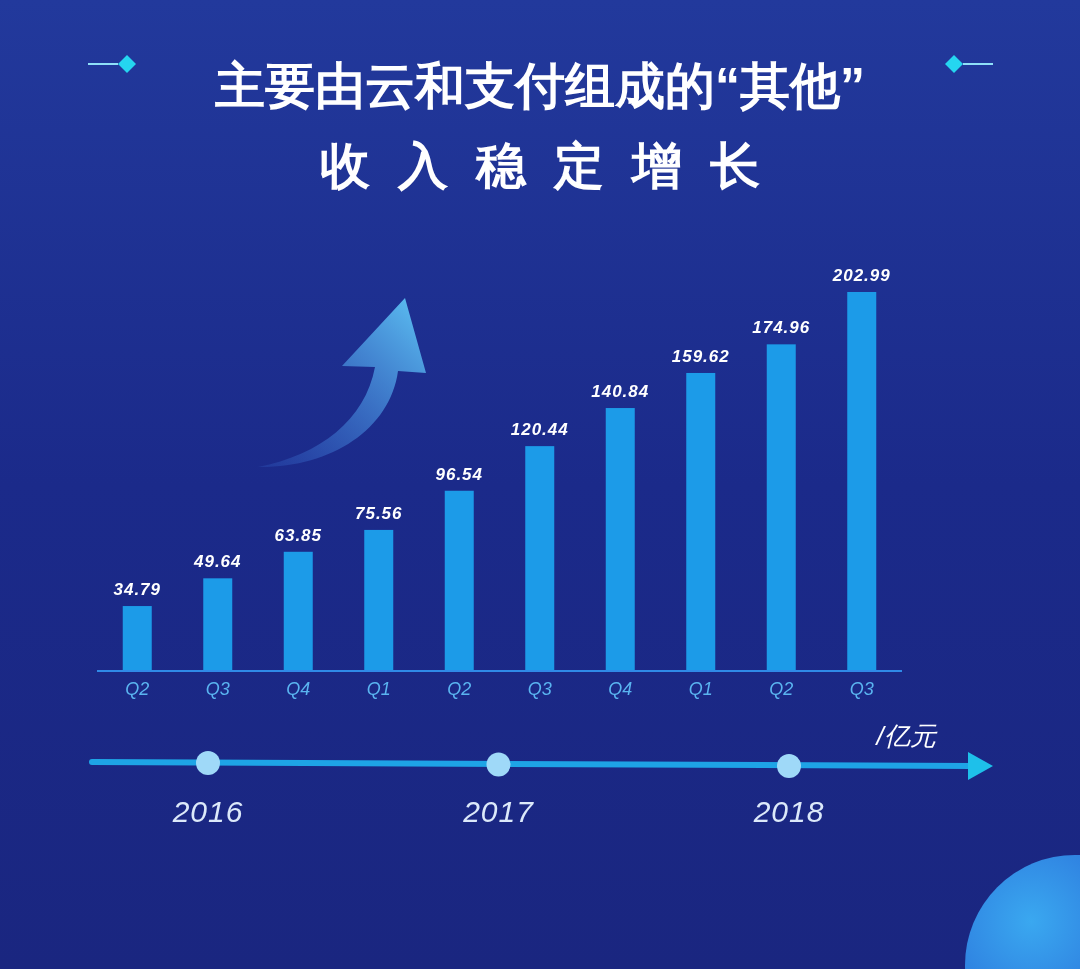  What do you see at coordinates (700, 356) in the screenshot?
I see `data-label: 159.62` at bounding box center [700, 356].